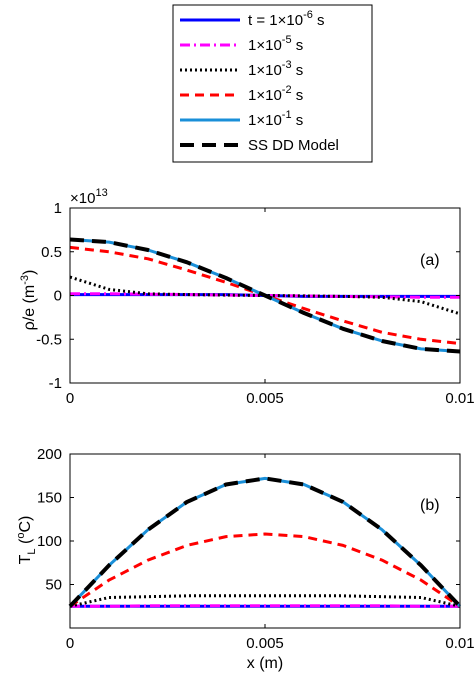 The width and height of the screenshot is (474, 675). I want to click on series-group-a, so click(265, 295).